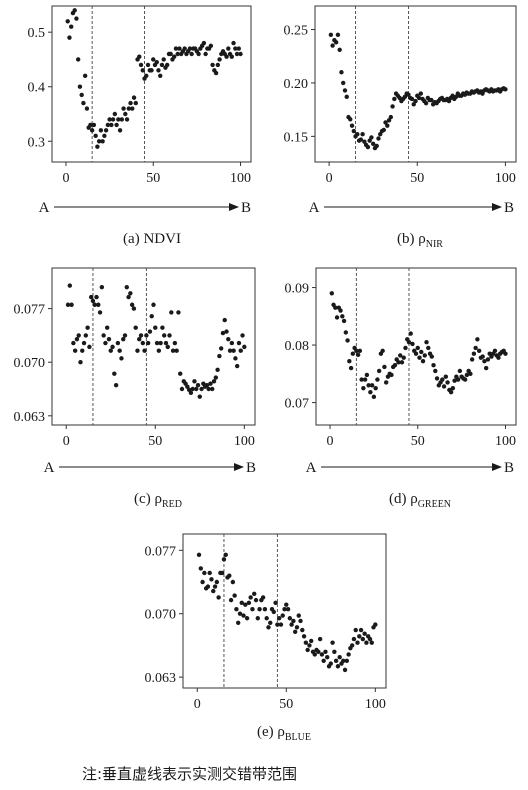  What do you see at coordinates (153, 178) in the screenshot?
I see `x-tick-label: 50` at bounding box center [153, 178].